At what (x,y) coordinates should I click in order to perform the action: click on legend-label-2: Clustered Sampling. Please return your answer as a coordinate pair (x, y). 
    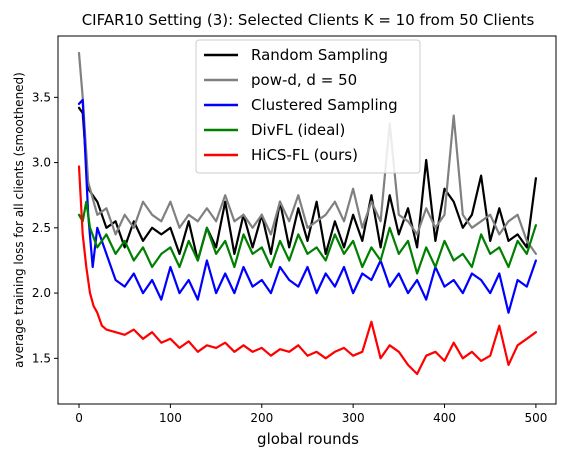
    Looking at the image, I should click on (324, 105).